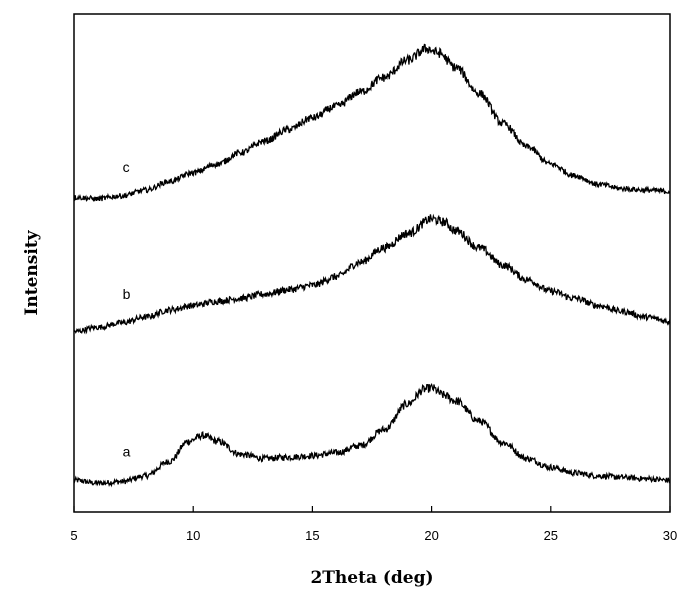 Image resolution: width=687 pixels, height=595 pixels. Describe the element at coordinates (371, 578) in the screenshot. I see `x-axis-title: 2Theta (deg)` at that location.